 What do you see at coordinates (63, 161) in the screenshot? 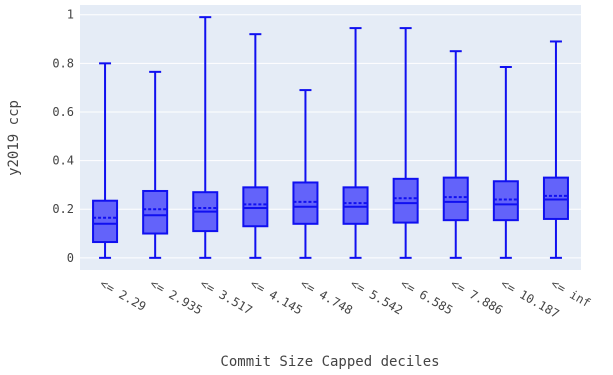
I see `y-tick-label: 0.4` at bounding box center [63, 161].